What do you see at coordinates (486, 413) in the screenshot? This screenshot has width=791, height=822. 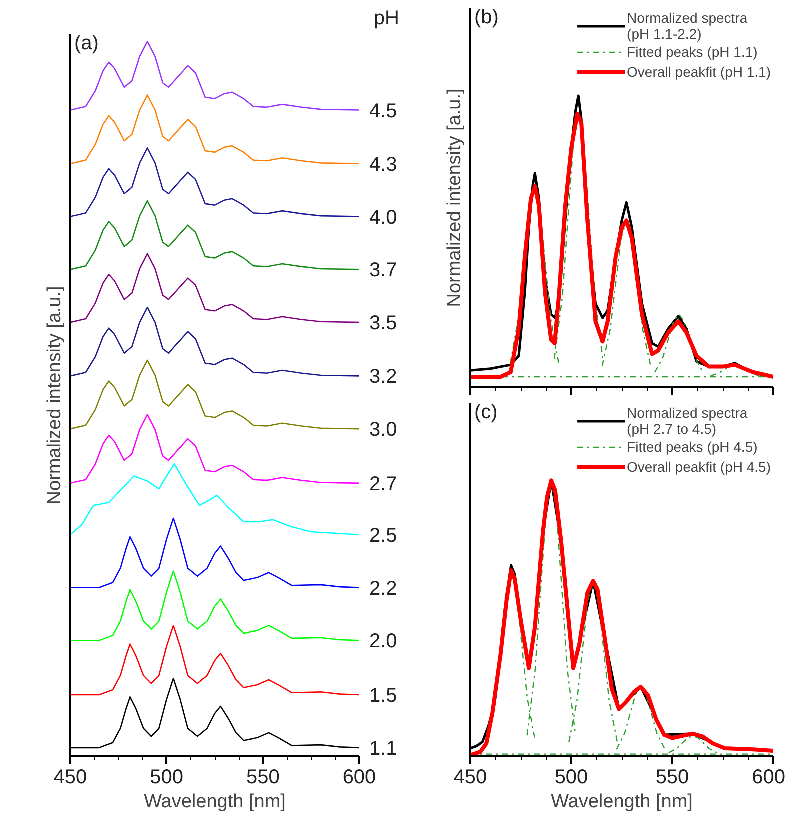 I see `chart-title: (c)` at bounding box center [486, 413].